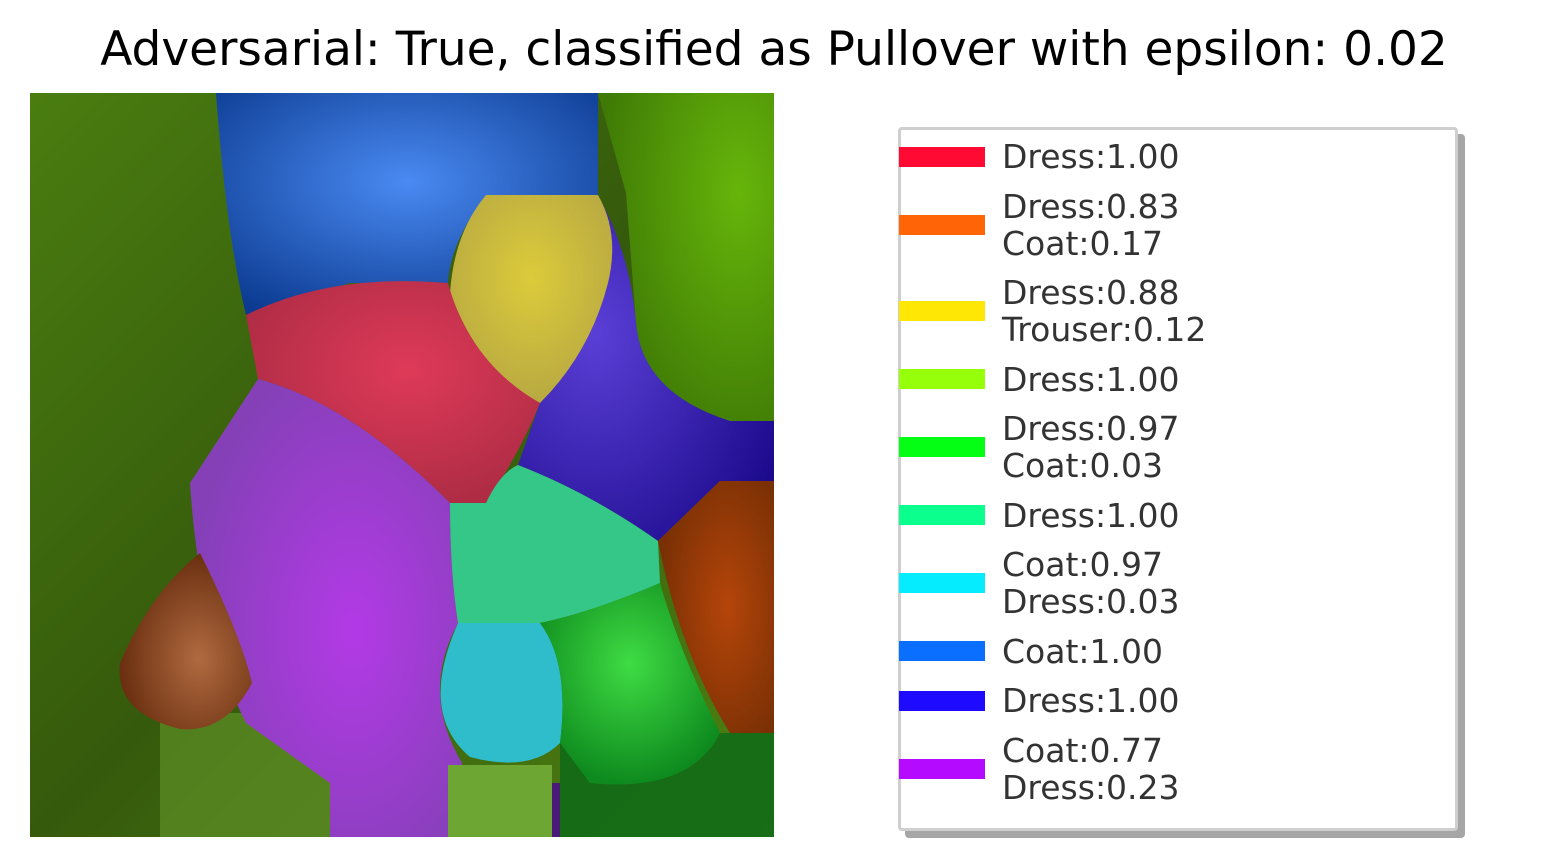 This screenshot has height=867, width=1548. Describe the element at coordinates (407, 204) in the screenshot. I see `segment-blue` at that location.